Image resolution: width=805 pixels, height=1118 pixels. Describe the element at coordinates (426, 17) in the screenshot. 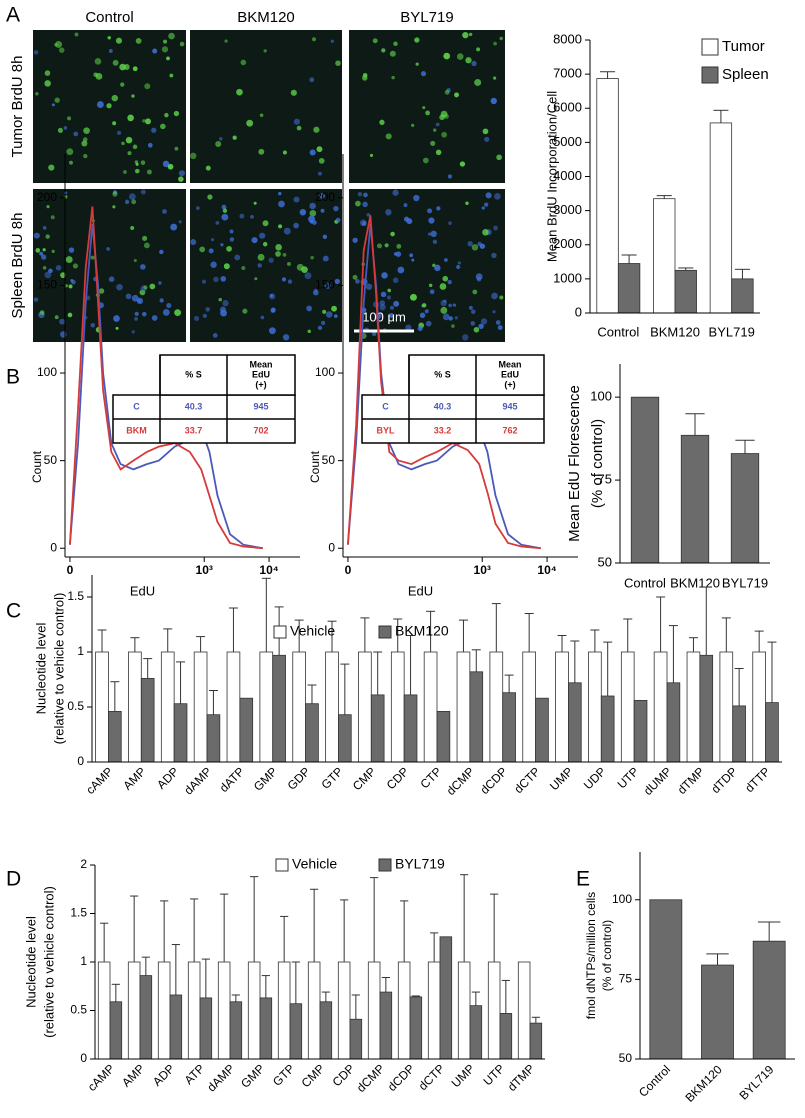

I see `image-column-label: BYL719` at that location.